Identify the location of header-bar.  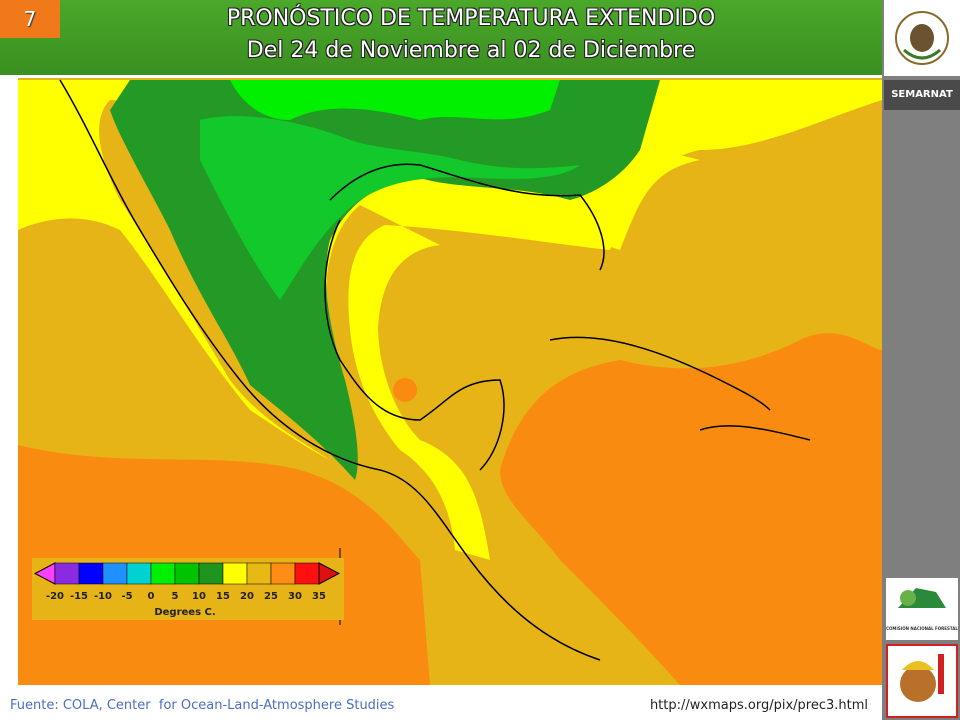
(441, 37).